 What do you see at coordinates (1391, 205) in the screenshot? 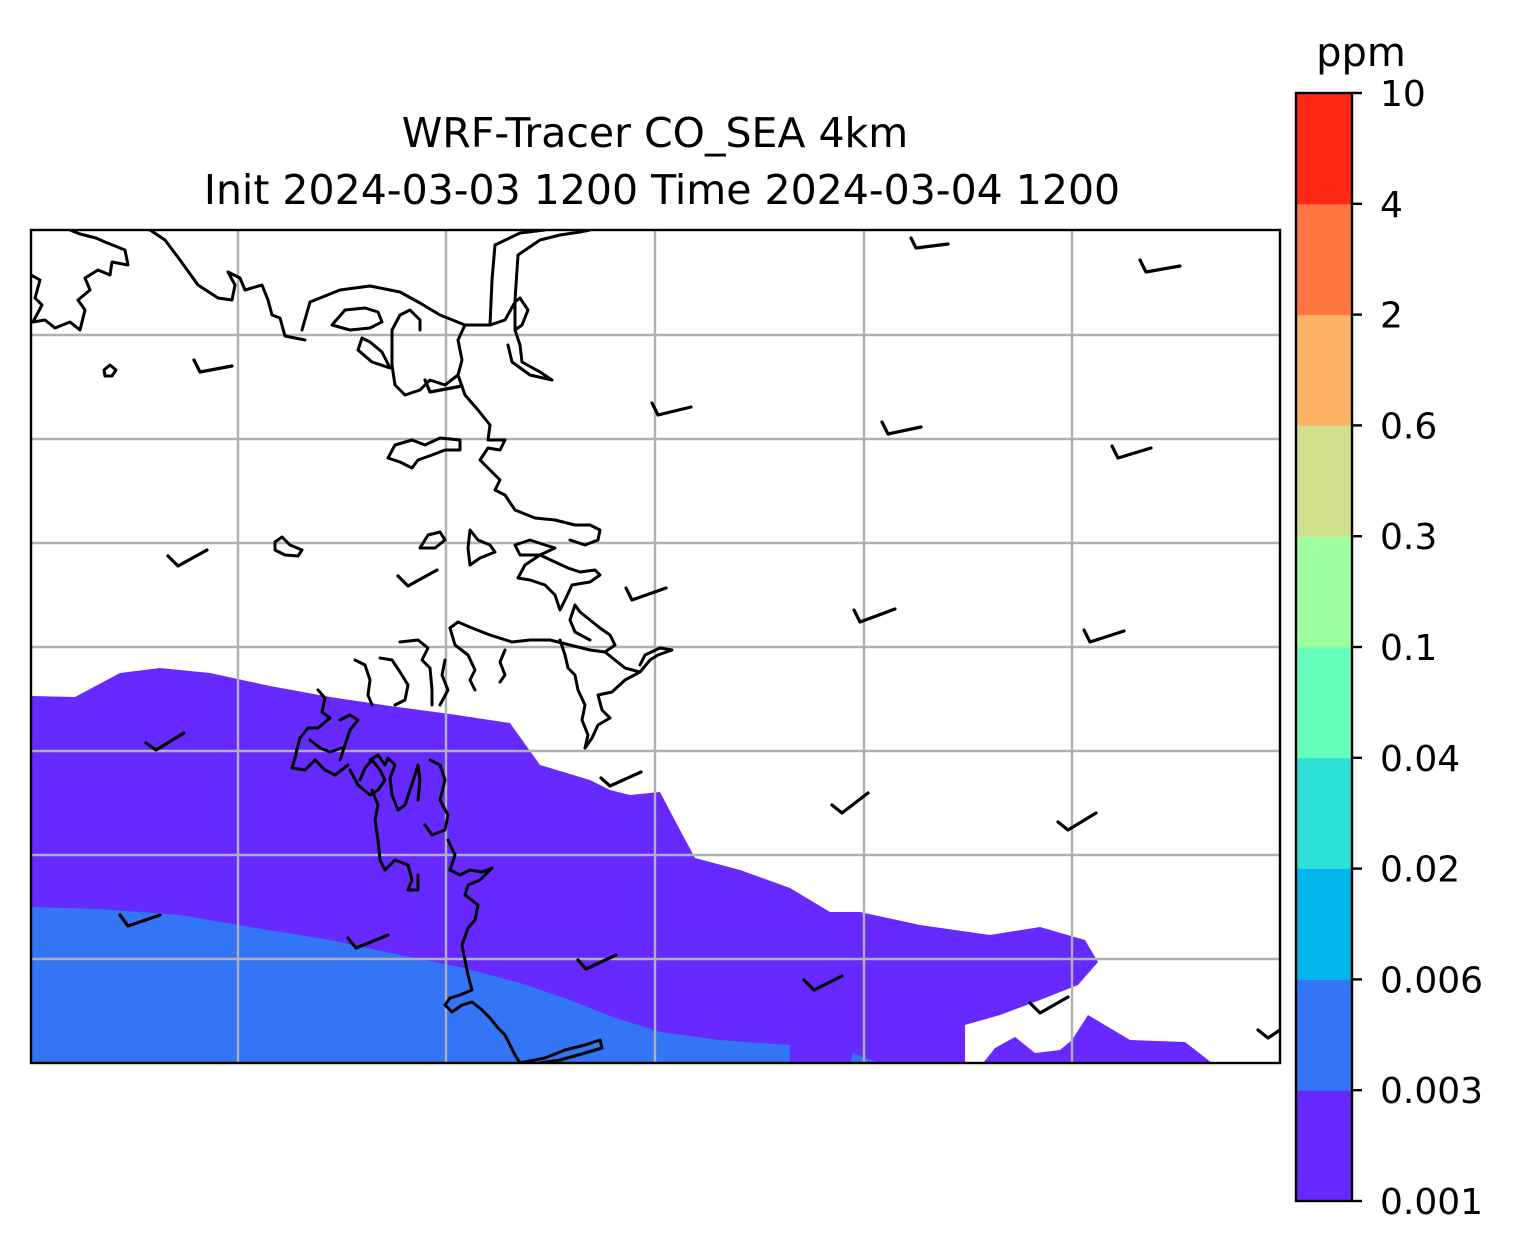
I see `colorbar-tick-label: 4` at bounding box center [1391, 205].